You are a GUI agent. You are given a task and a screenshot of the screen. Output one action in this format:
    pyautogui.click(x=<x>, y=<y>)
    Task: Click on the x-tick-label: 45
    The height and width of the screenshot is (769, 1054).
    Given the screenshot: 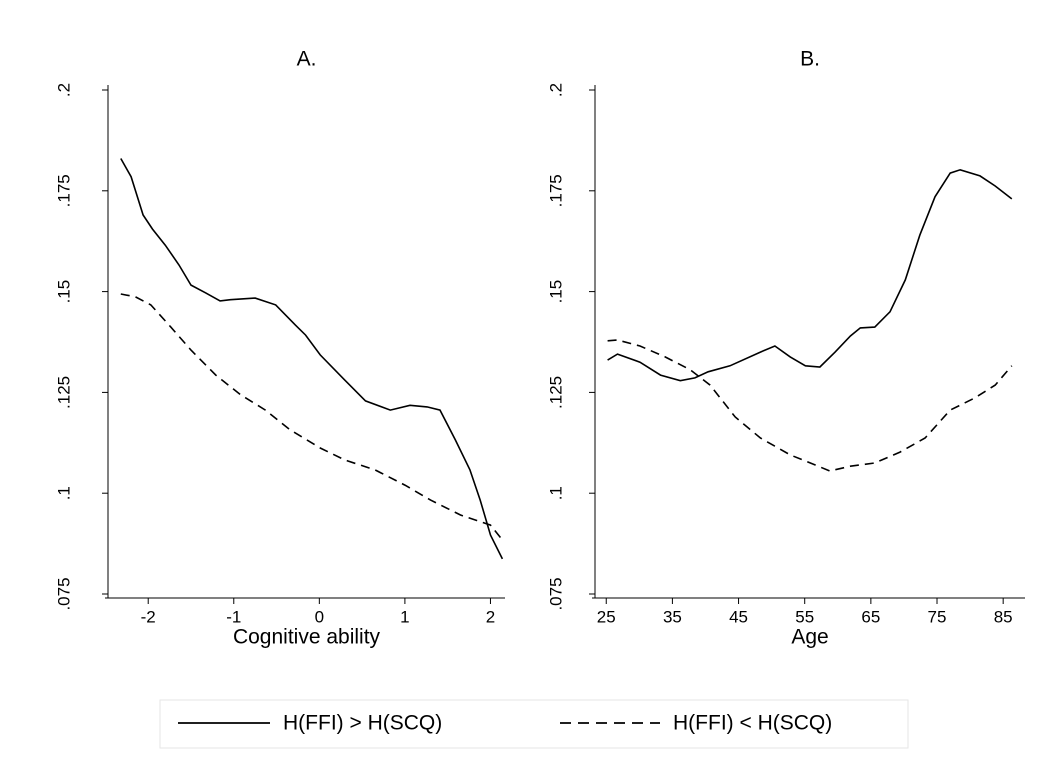 What is the action you would take?
    pyautogui.click(x=738, y=616)
    